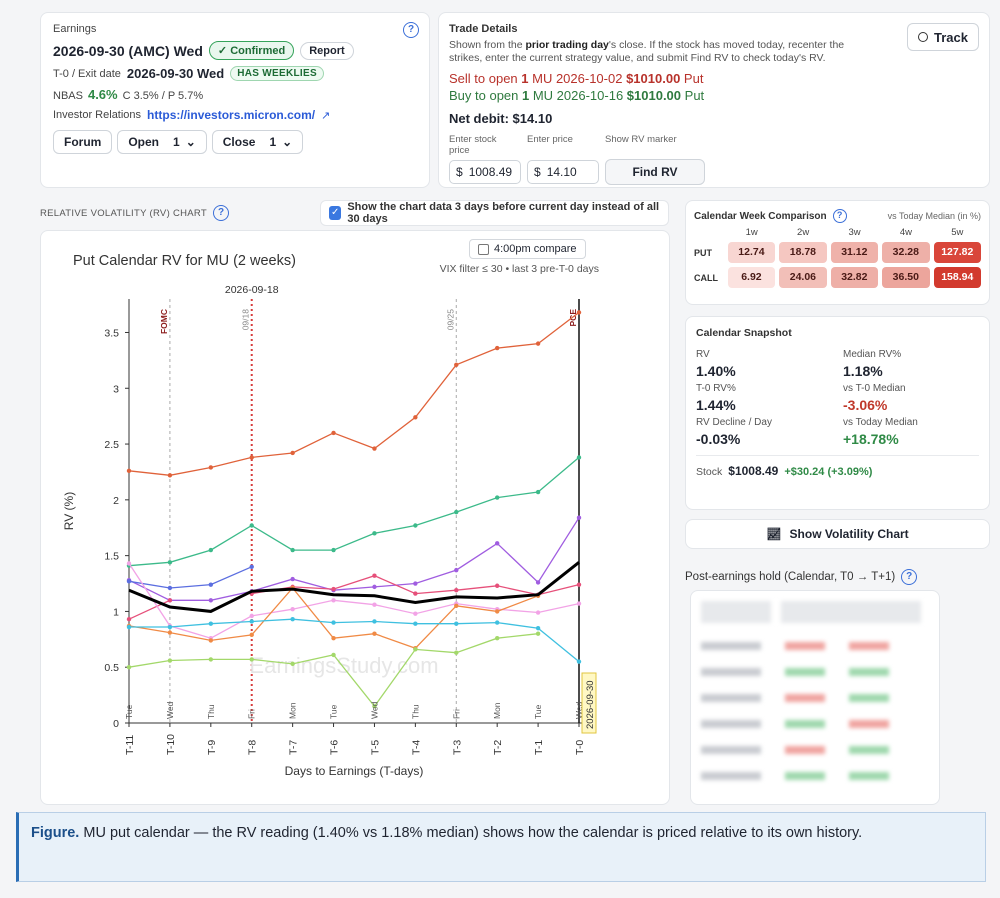  What do you see at coordinates (68, 96) in the screenshot?
I see `nbas-label: NBAS` at bounding box center [68, 96].